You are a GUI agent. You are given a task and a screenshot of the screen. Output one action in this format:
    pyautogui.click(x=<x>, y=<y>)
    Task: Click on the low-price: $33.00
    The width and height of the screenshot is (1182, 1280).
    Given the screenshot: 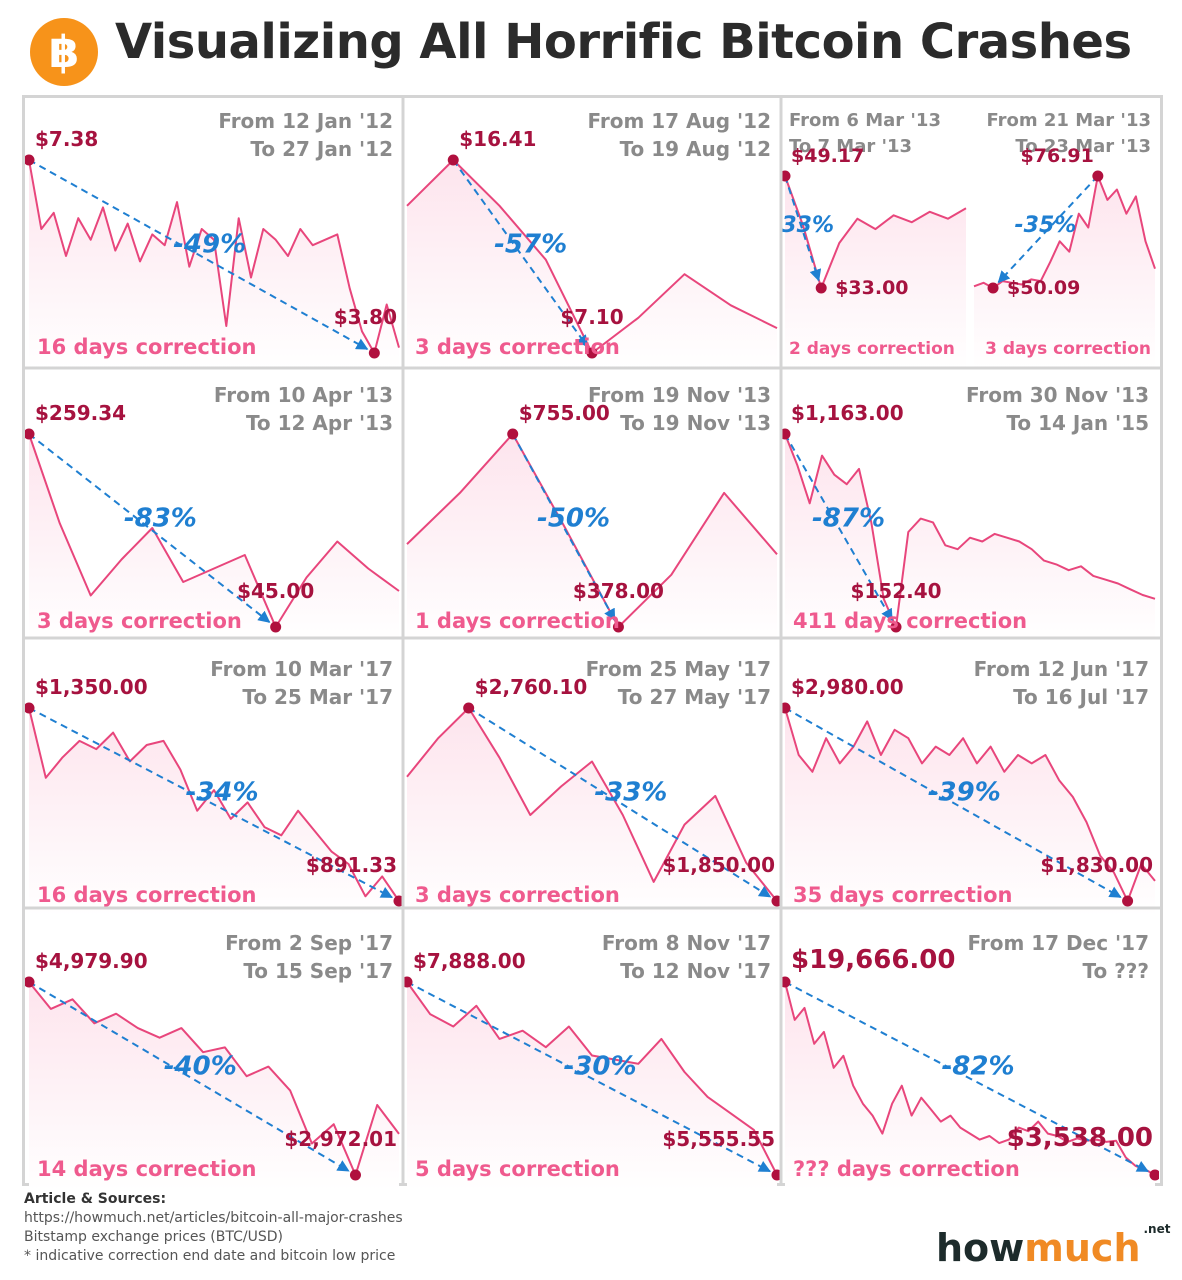 What is the action you would take?
    pyautogui.click(x=871, y=288)
    